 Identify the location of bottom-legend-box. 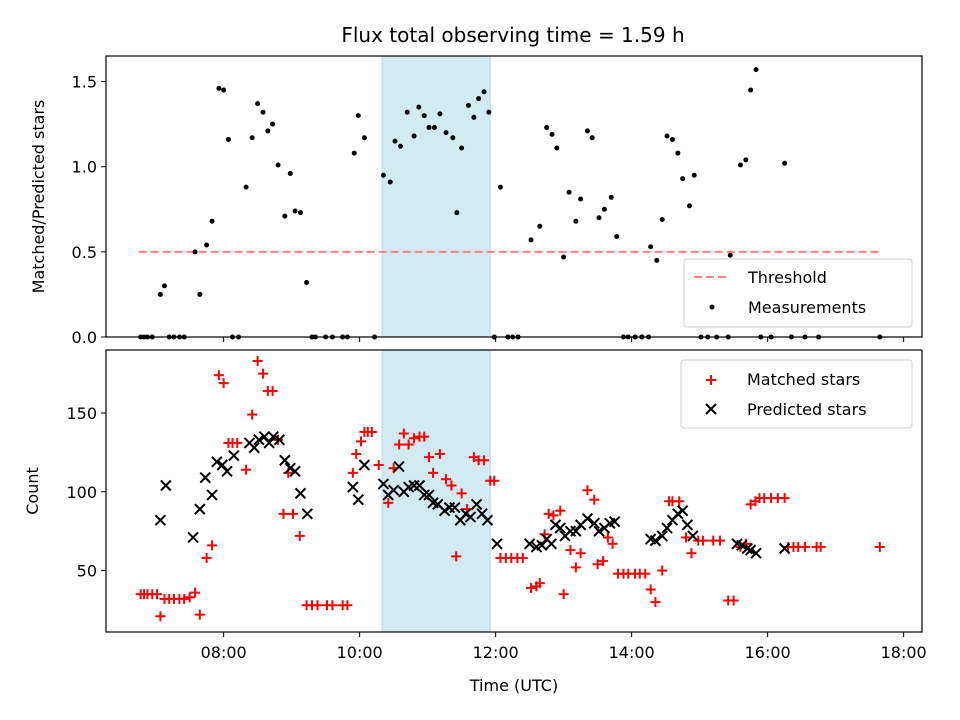
(796, 394).